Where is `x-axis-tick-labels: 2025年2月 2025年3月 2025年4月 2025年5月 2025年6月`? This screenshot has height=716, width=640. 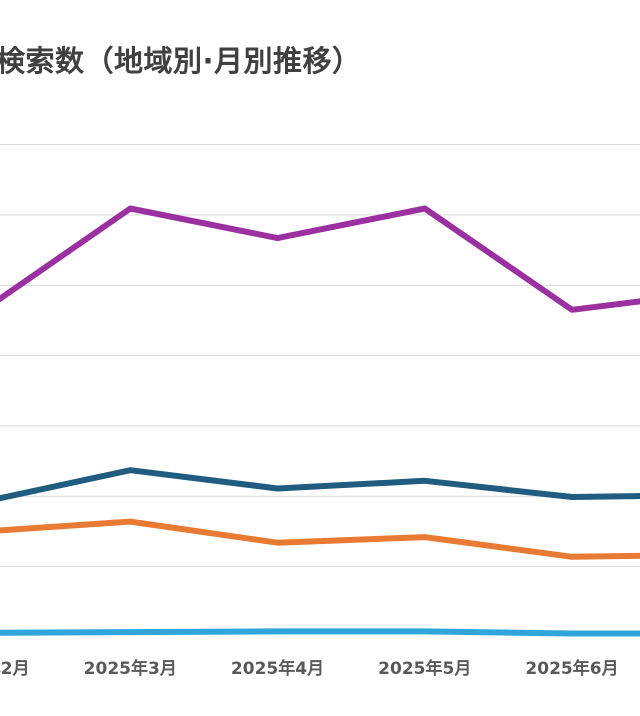
x-axis-tick-labels: 2025年2月 2025年3月 2025年4月 2025年5月 2025年6月 is located at coordinates (309, 668).